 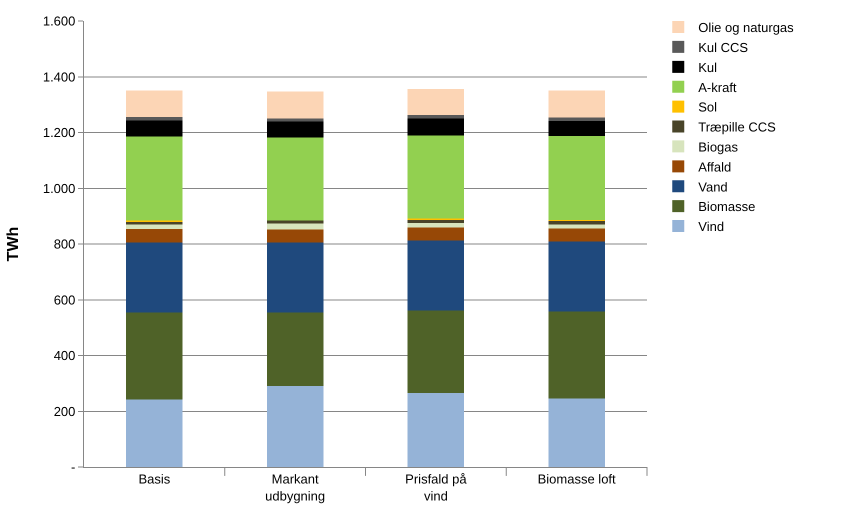 I want to click on y-tick-label: 1.000, so click(x=59, y=188).